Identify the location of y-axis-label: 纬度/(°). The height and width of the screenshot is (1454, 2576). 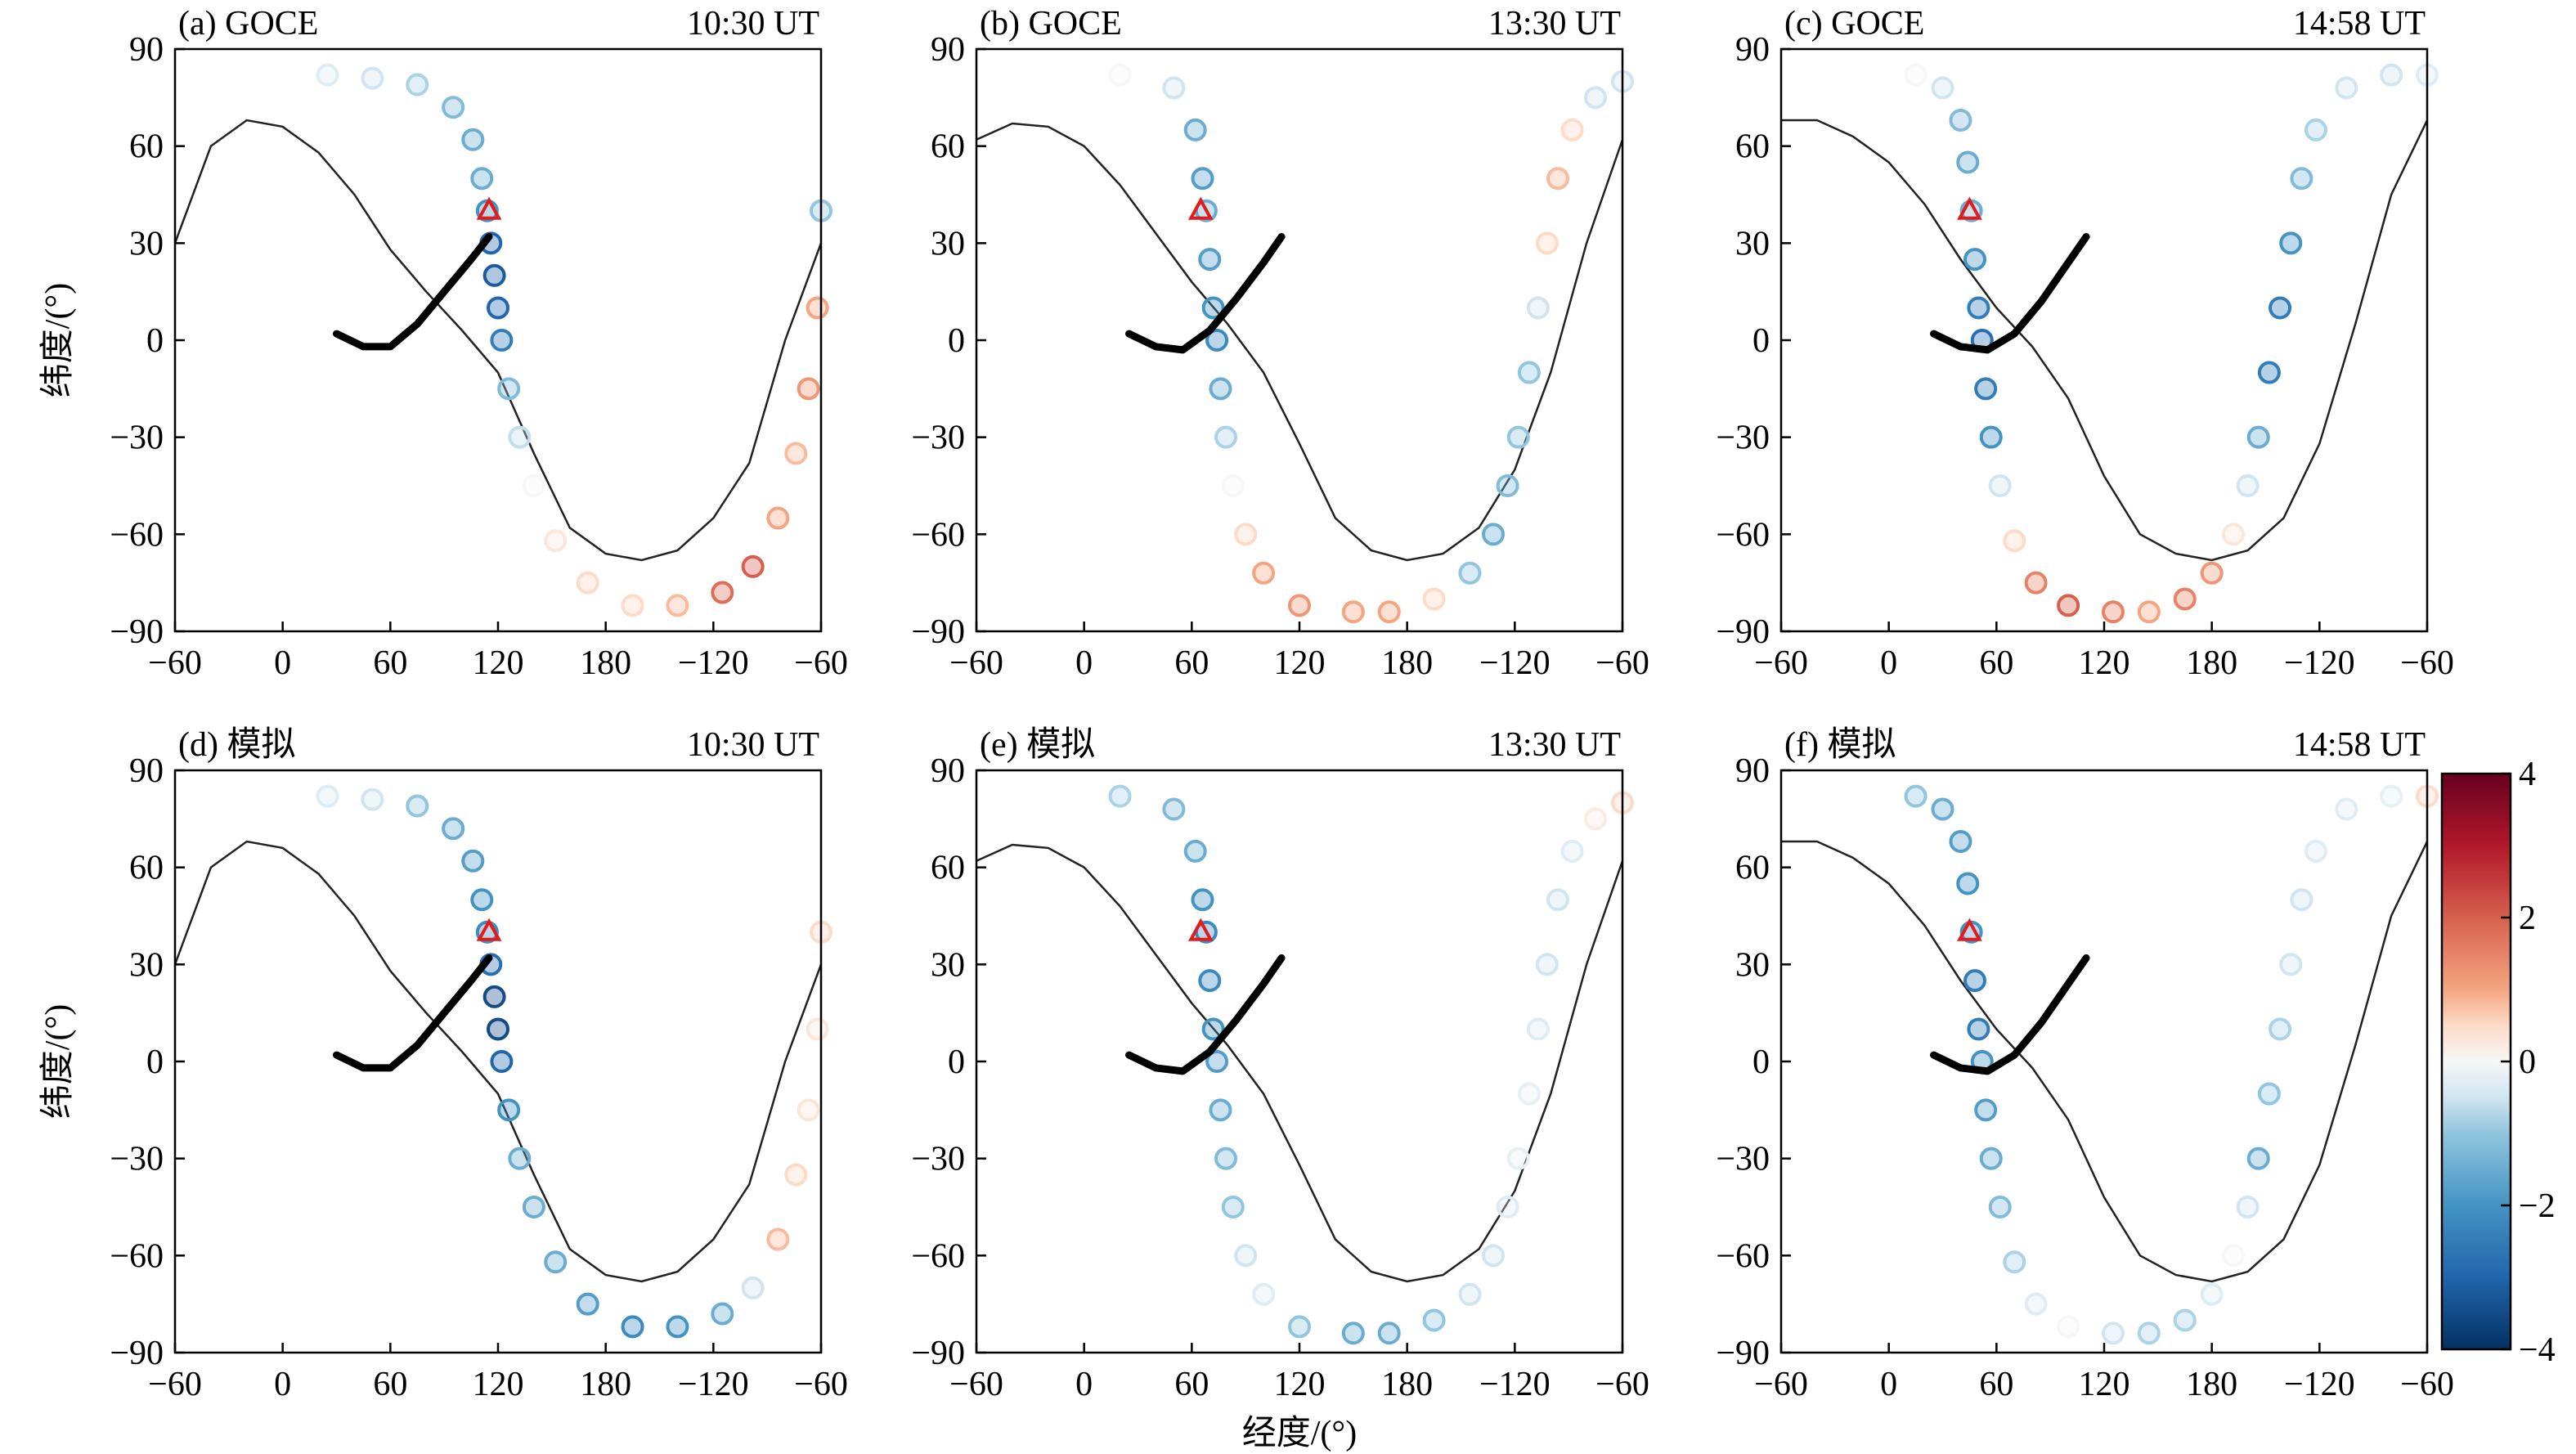
(58, 1061).